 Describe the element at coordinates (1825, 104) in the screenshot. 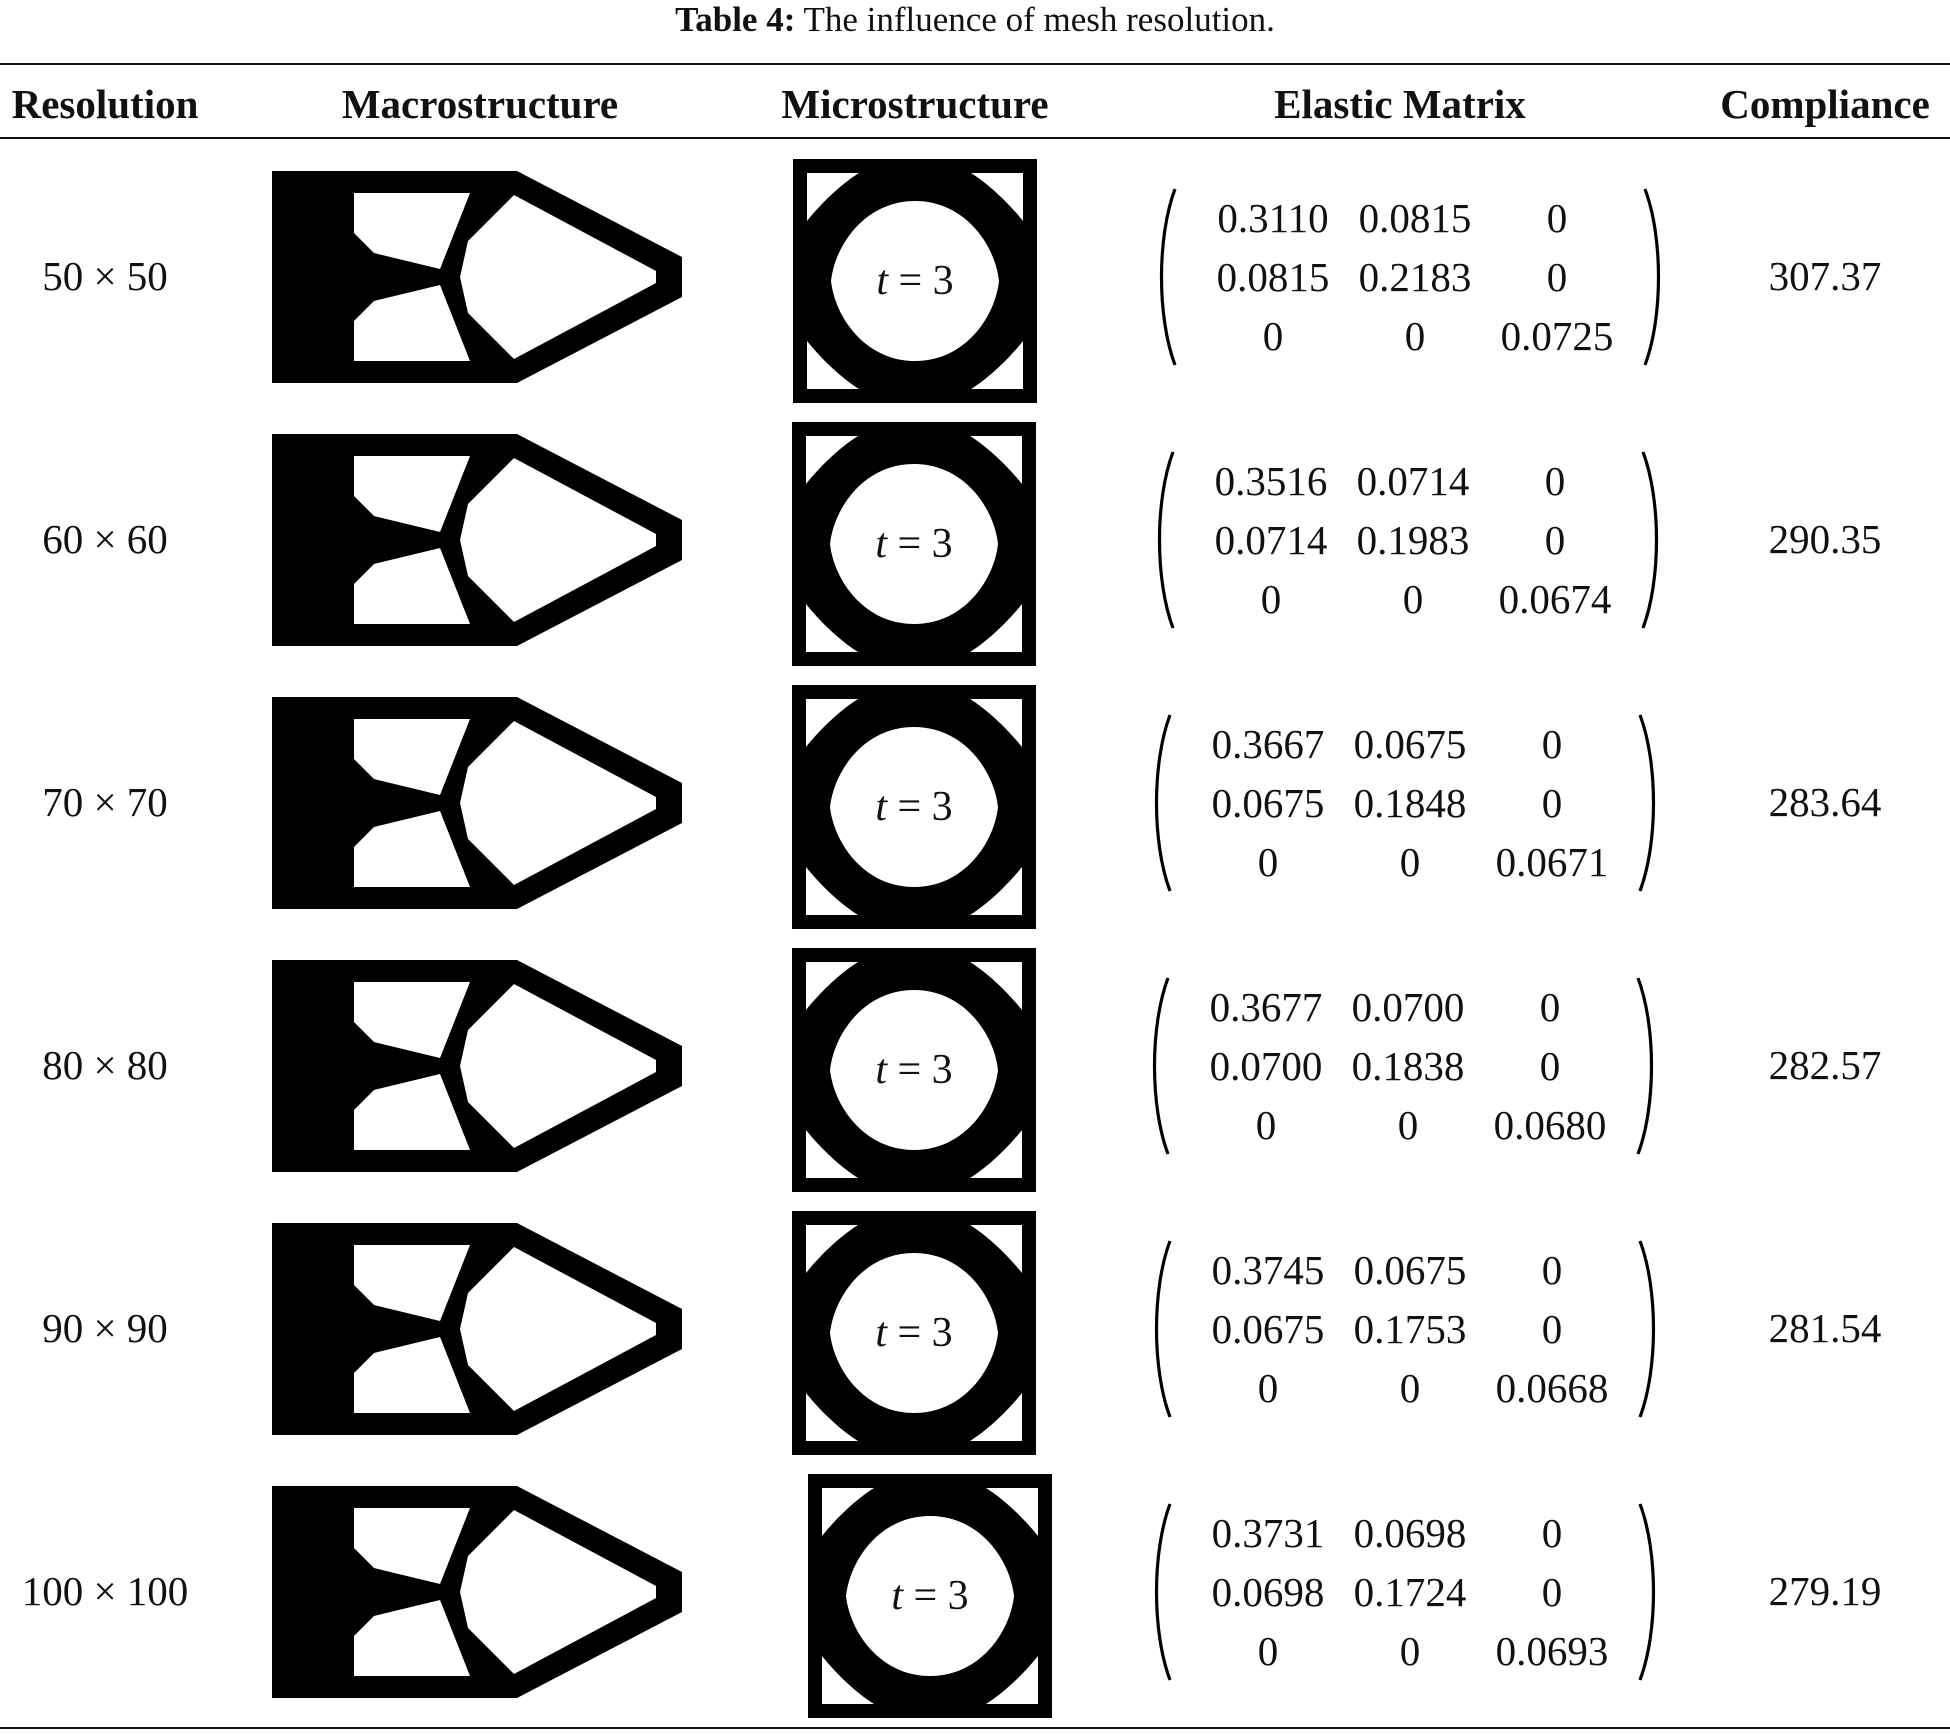

I see `header-compliance: Compliance` at that location.